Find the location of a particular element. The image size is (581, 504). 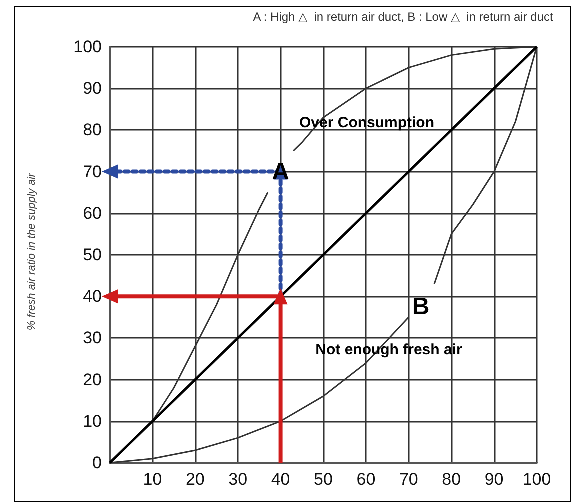

x-tick-label: 60 is located at coordinates (366, 479).